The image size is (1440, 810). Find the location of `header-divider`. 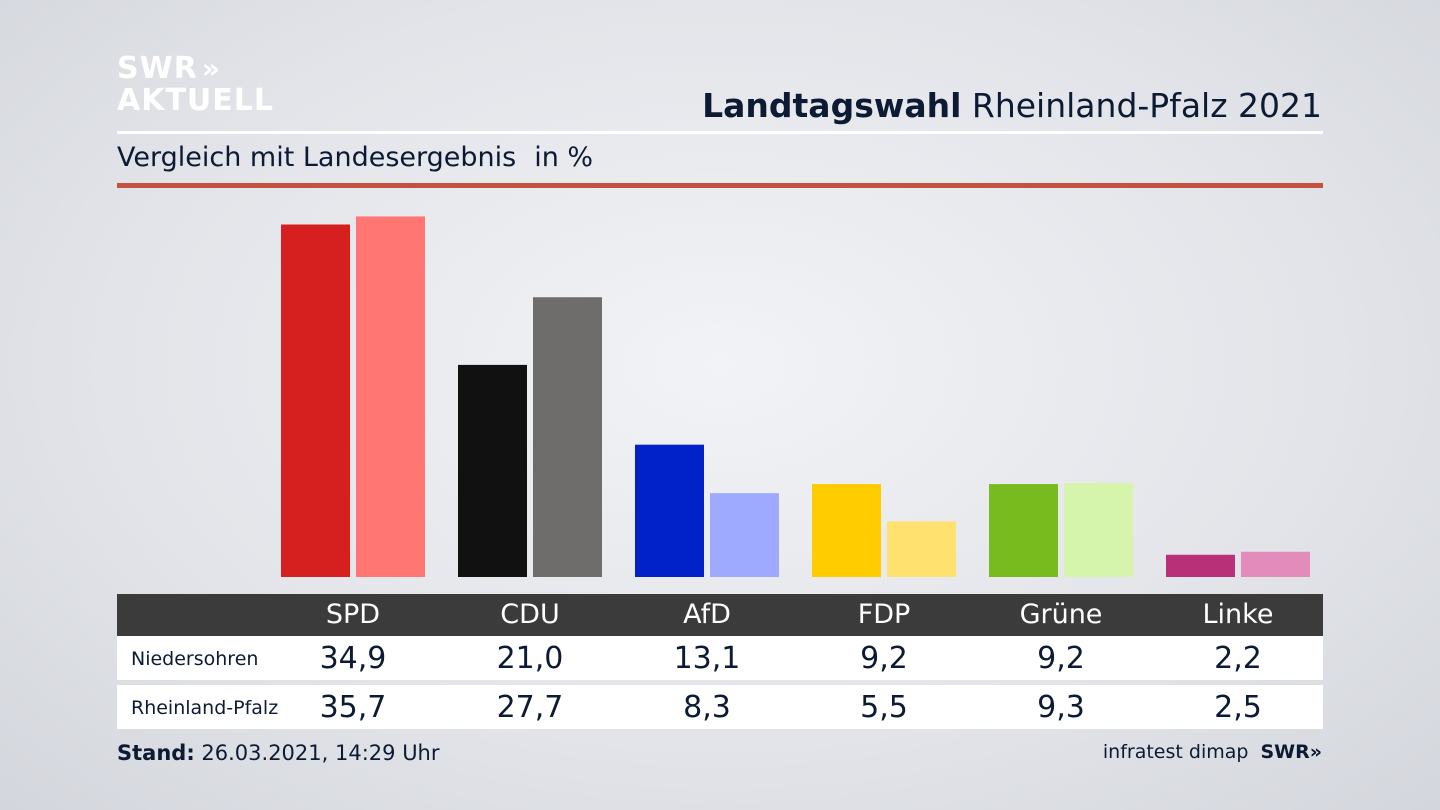

header-divider is located at coordinates (720, 132).